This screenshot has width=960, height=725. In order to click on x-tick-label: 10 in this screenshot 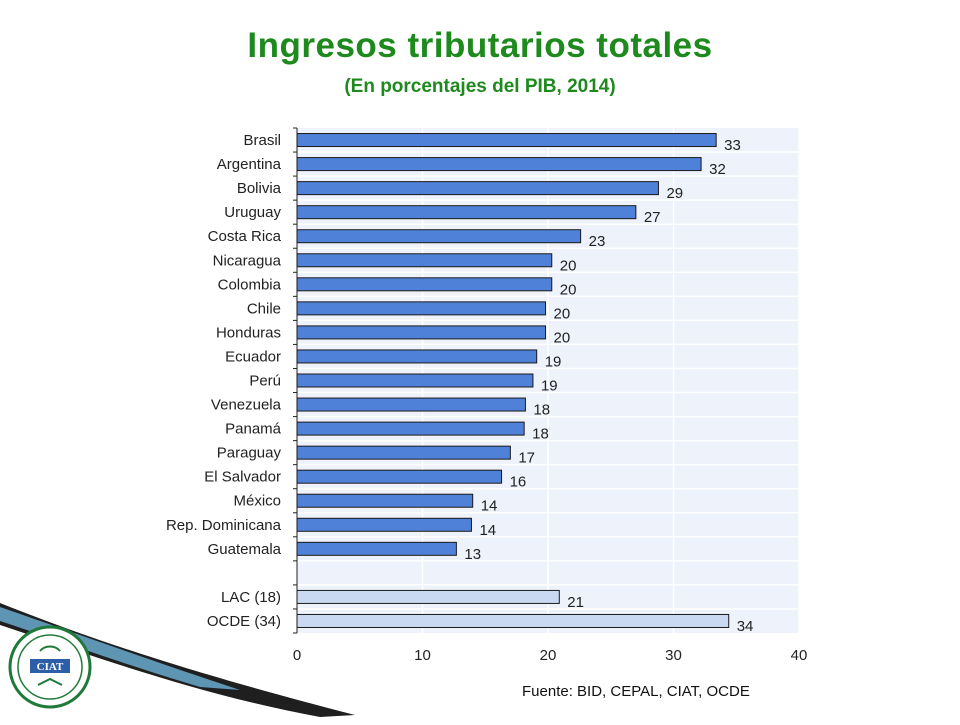, I will do `click(422, 655)`.